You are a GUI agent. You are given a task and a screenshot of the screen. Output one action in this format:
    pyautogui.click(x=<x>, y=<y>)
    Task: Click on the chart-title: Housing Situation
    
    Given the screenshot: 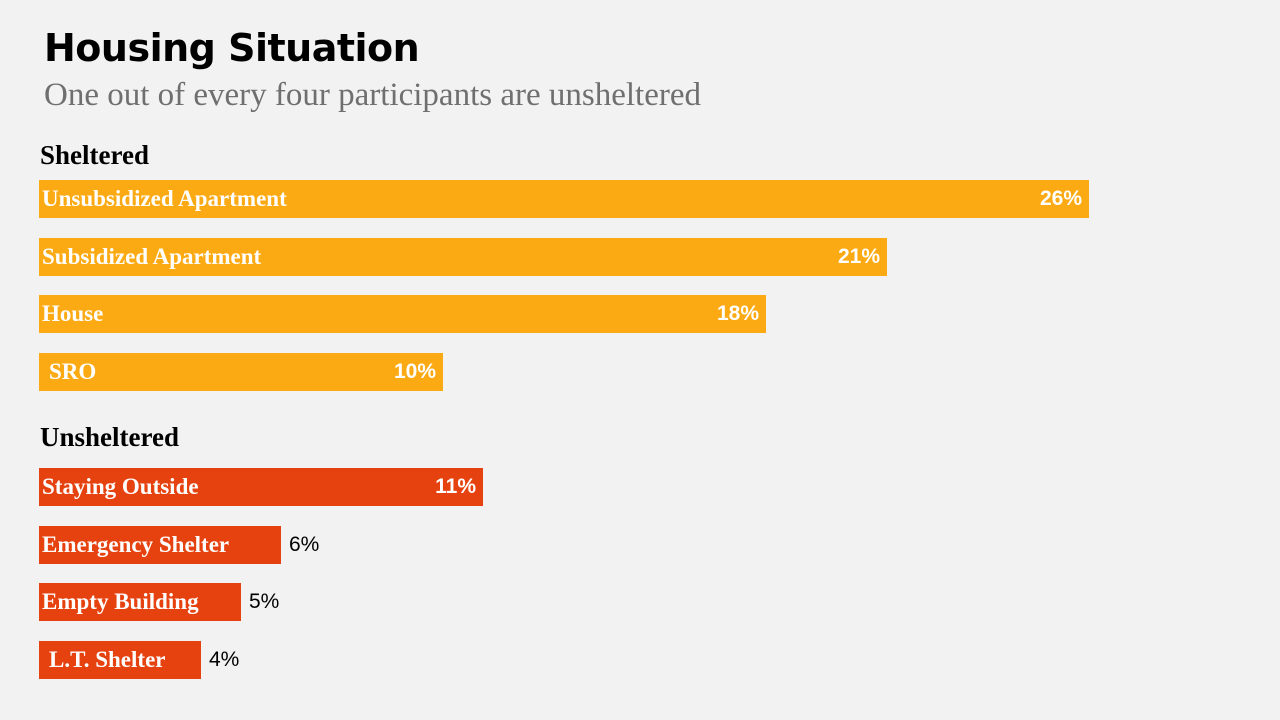 What is the action you would take?
    pyautogui.click(x=232, y=48)
    